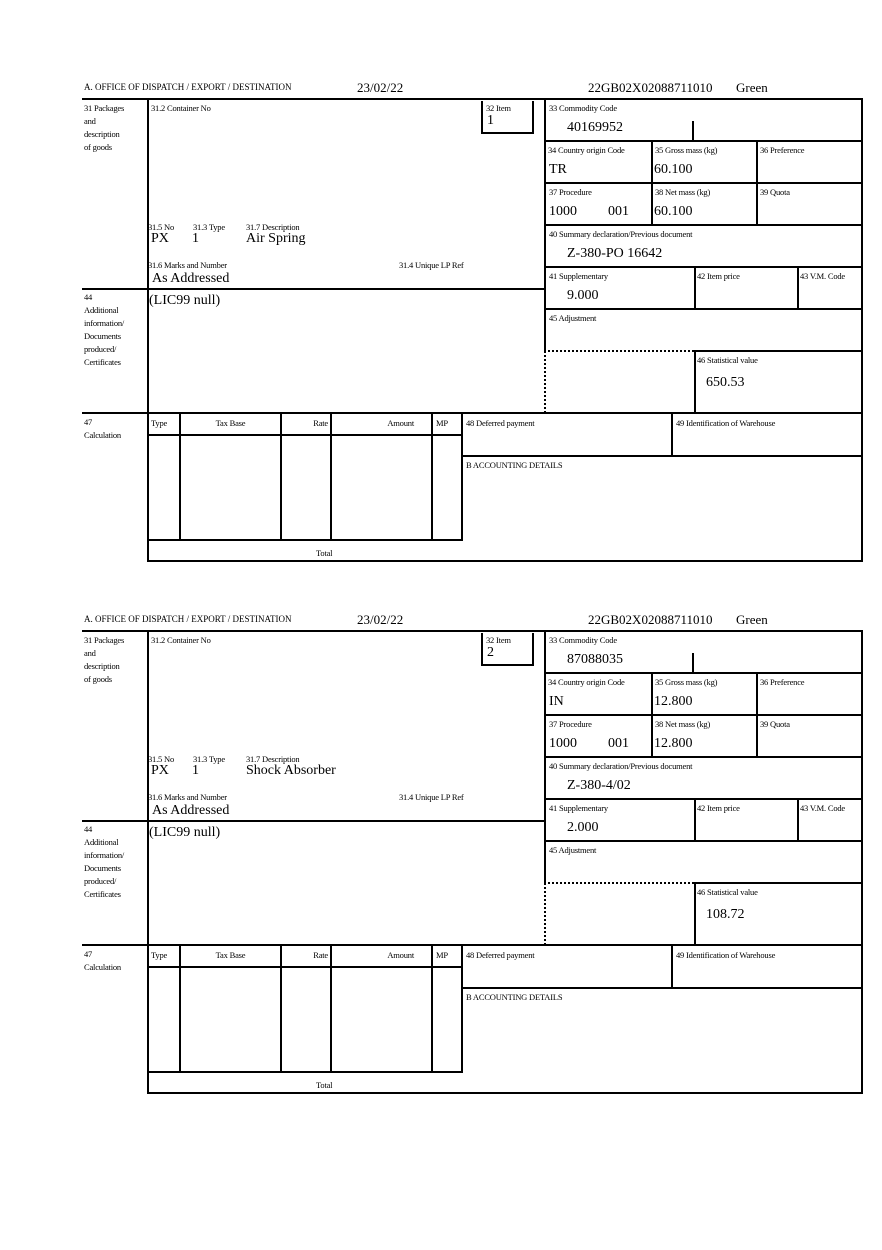  What do you see at coordinates (161, 759) in the screenshot?
I see `pkg-no-label: 31.5 No` at bounding box center [161, 759].